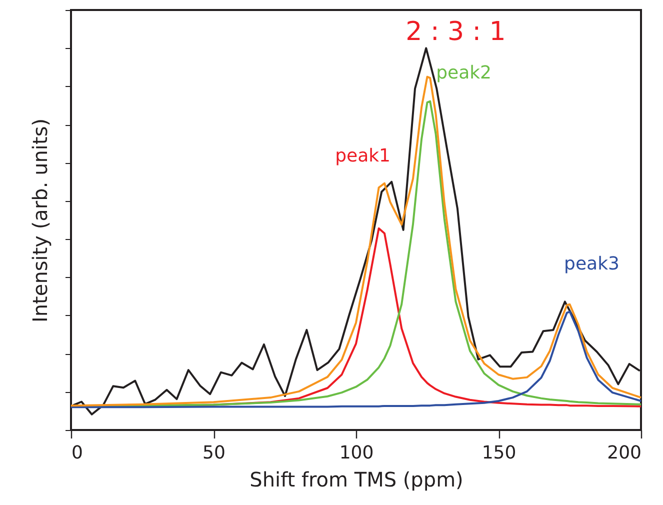  What do you see at coordinates (363, 155) in the screenshot?
I see `text: peak1` at bounding box center [363, 155].